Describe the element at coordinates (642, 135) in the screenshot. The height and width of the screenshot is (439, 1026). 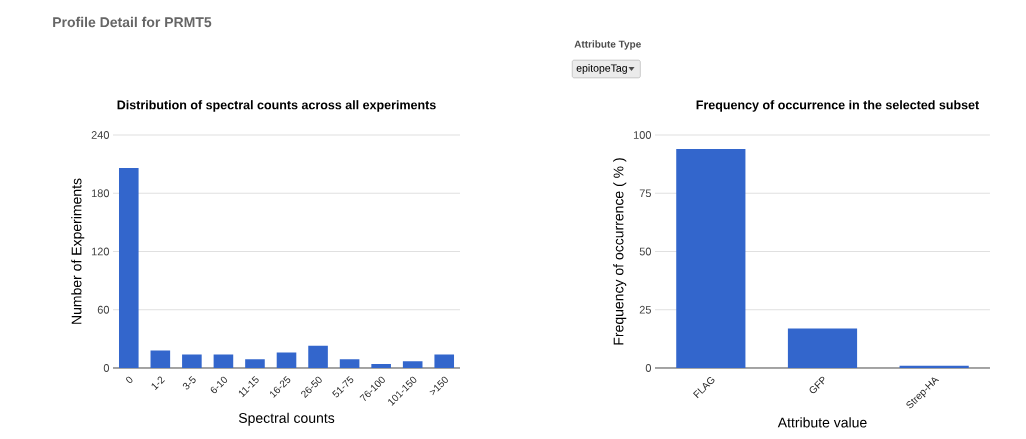
I see `y-tick-label: 100` at that location.